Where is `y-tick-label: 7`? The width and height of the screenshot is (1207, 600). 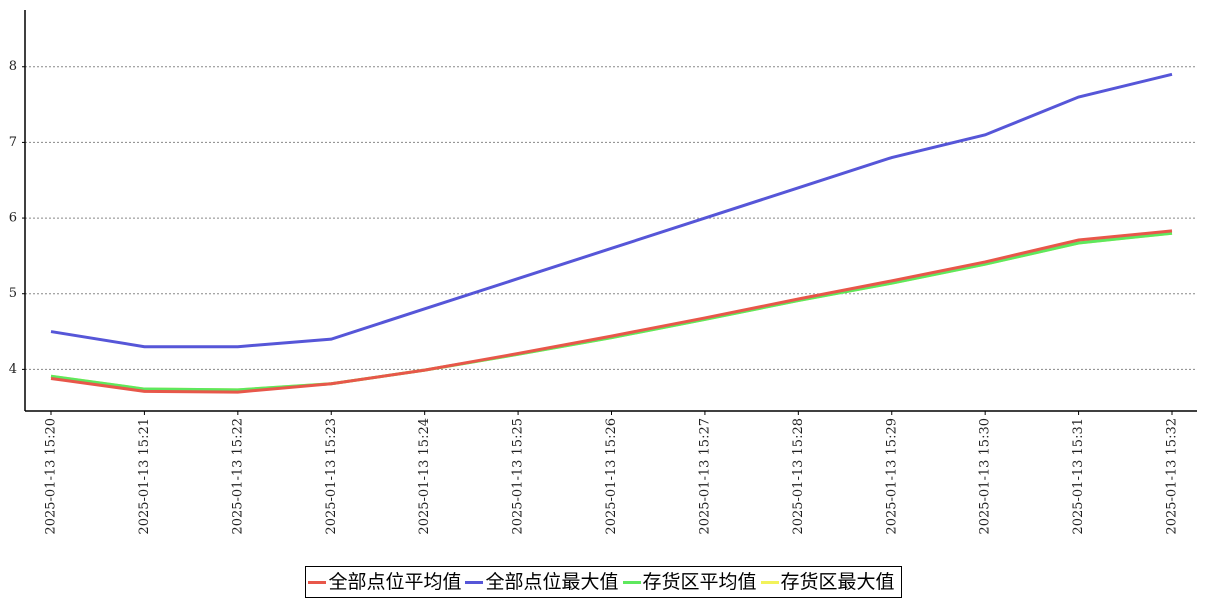
y-tick-label: 7 is located at coordinates (13, 142).